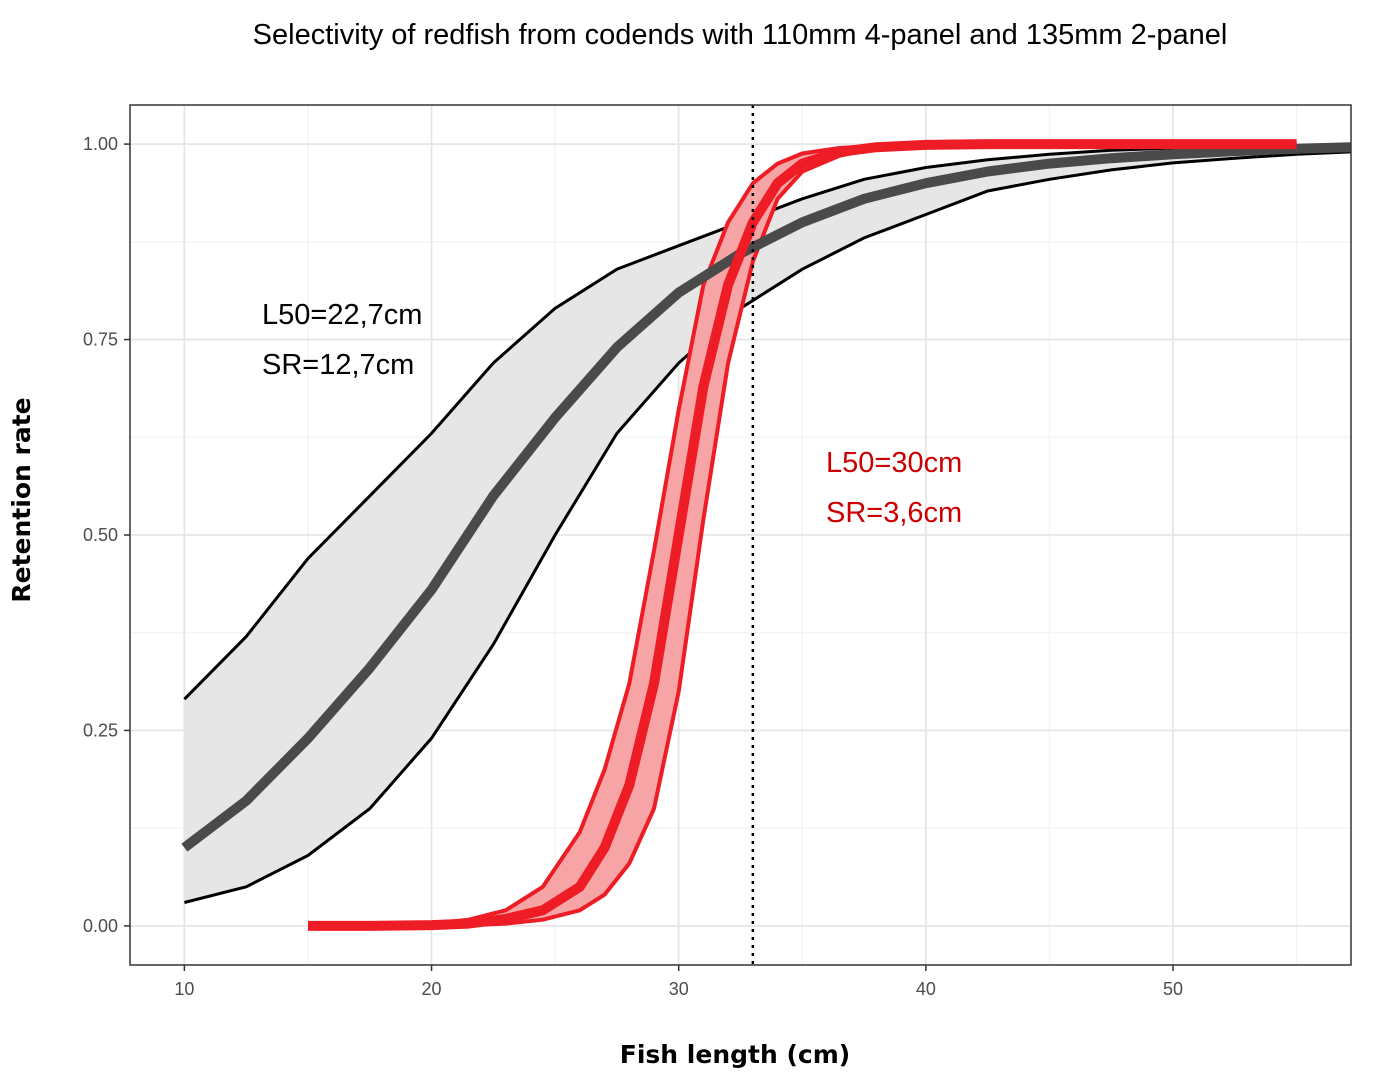 This screenshot has width=1373, height=1081. I want to click on x-tick-label: 10, so click(184, 989).